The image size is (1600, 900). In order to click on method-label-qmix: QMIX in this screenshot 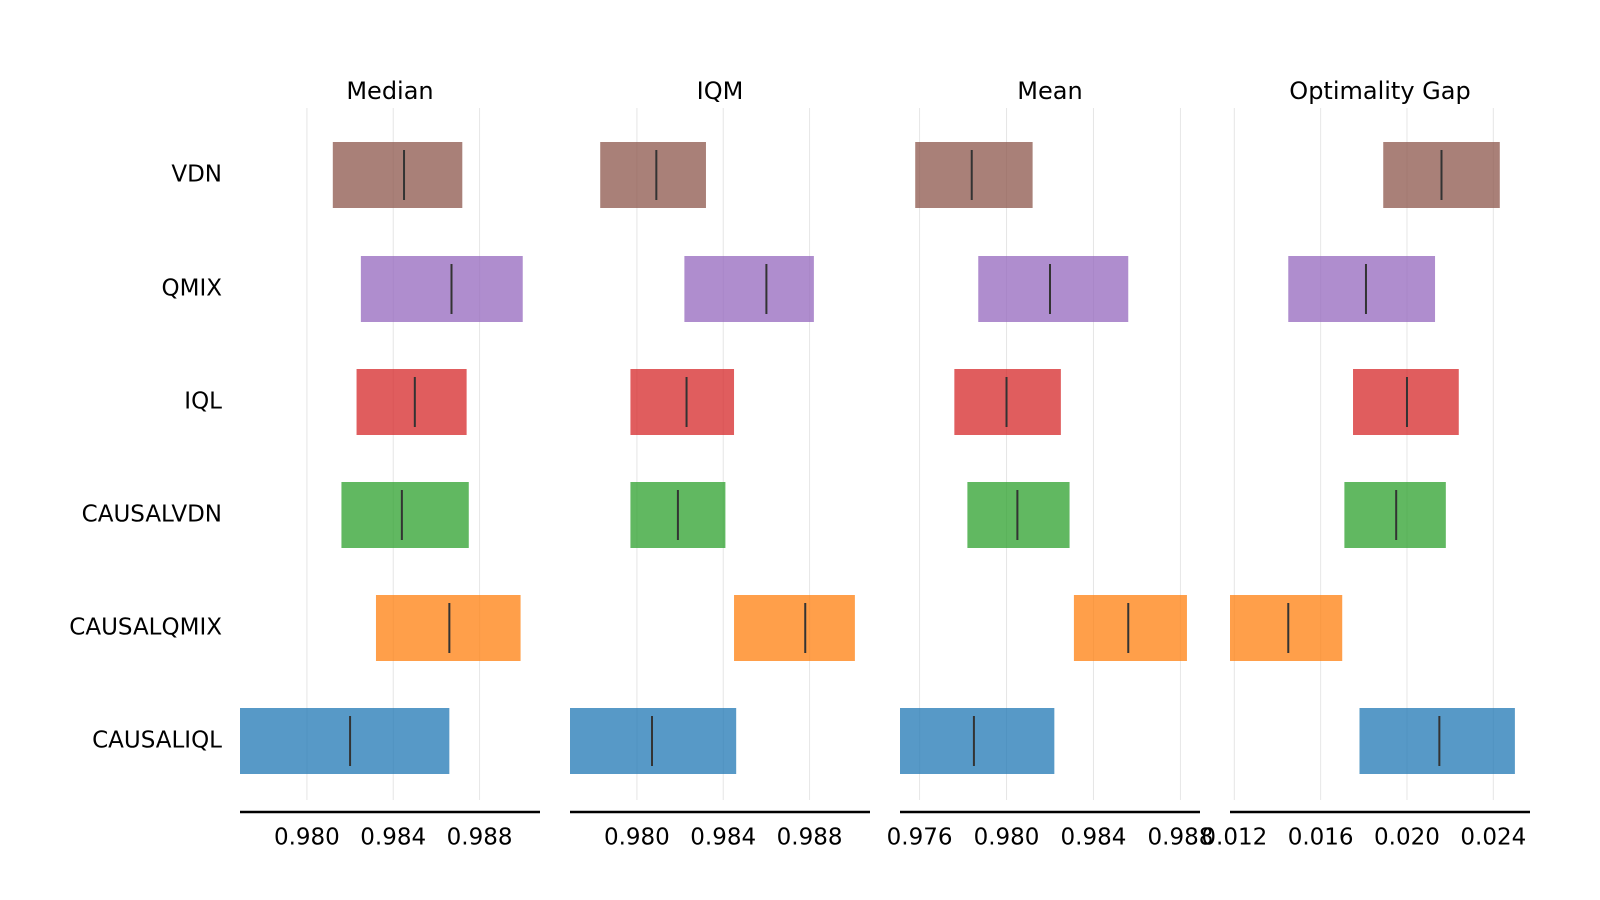, I will do `click(192, 289)`.